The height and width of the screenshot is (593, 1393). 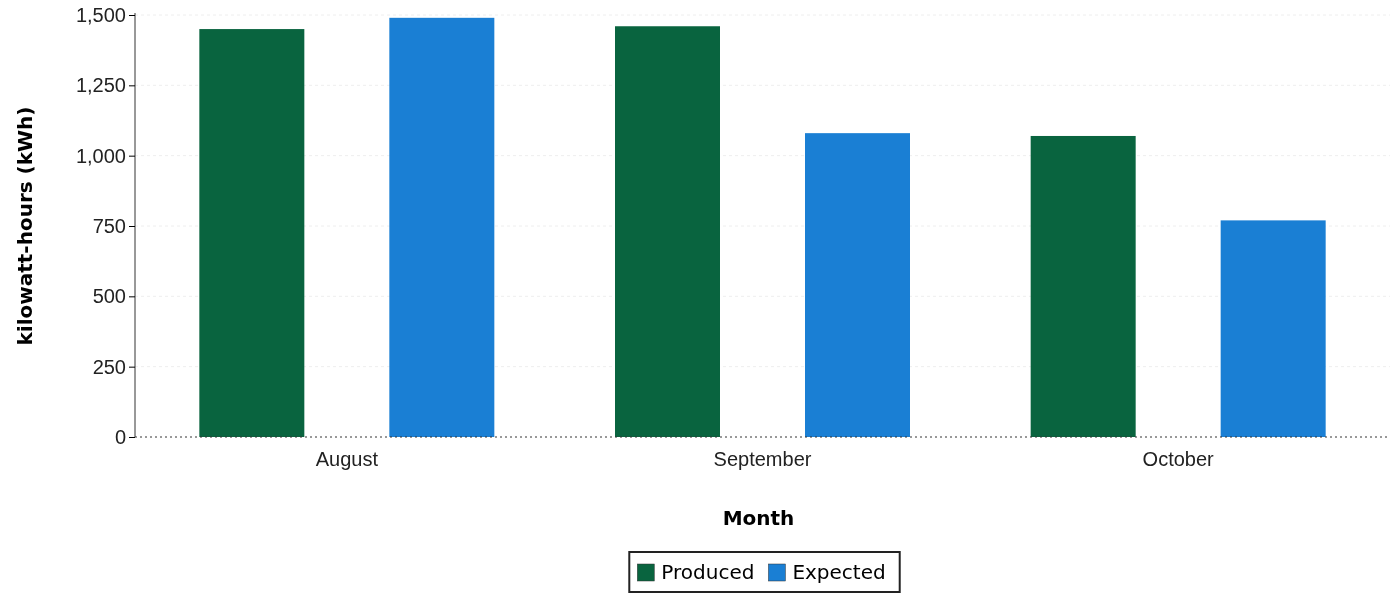 What do you see at coordinates (347, 459) in the screenshot?
I see `x-tick-label: August` at bounding box center [347, 459].